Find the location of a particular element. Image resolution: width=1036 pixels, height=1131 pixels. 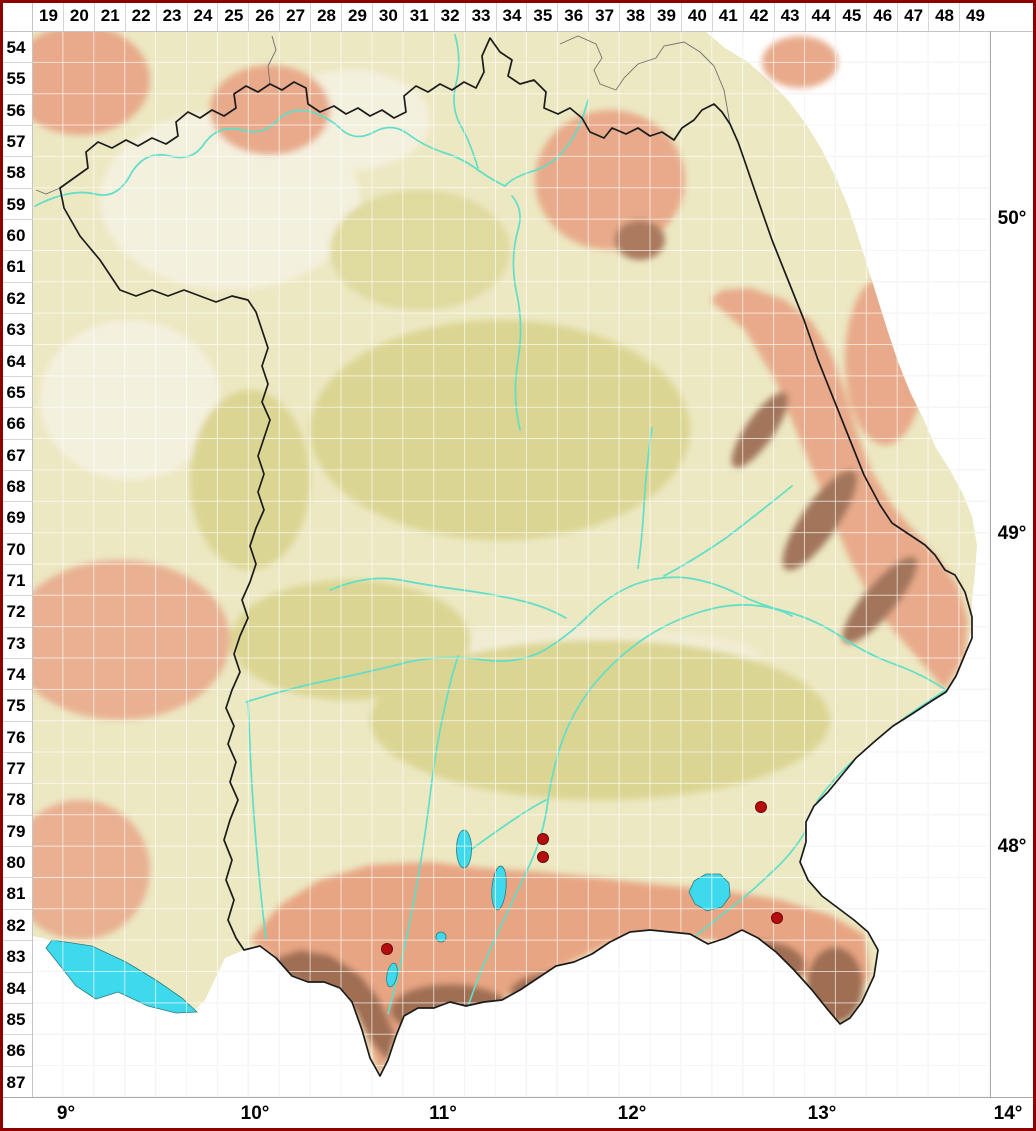

column-header-cell: 38 is located at coordinates (635, 15).